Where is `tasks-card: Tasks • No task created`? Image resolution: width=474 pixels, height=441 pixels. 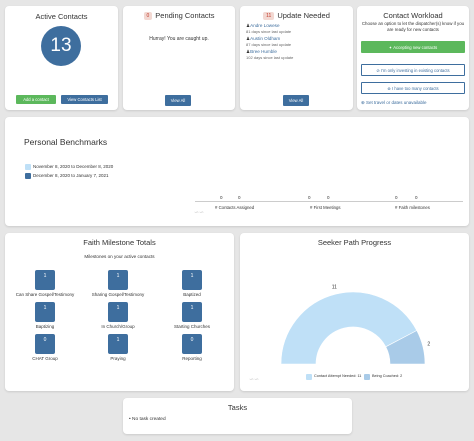
tasks-card: Tasks • No task created is located at coordinates (237, 416).